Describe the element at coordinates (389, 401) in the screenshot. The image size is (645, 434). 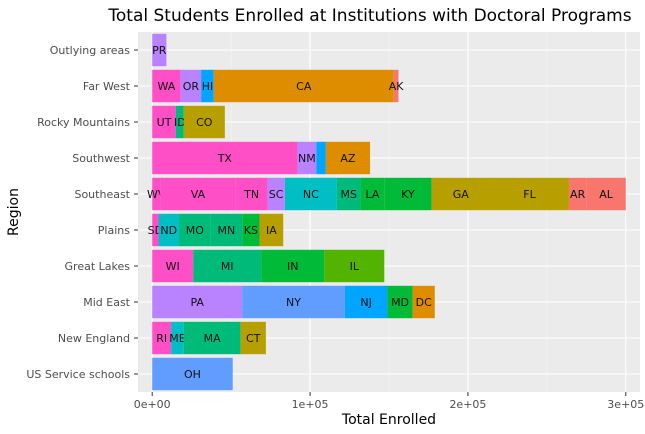
I see `x-tick-labels: 0e+00 1e+05 2e+05 3e+05` at that location.